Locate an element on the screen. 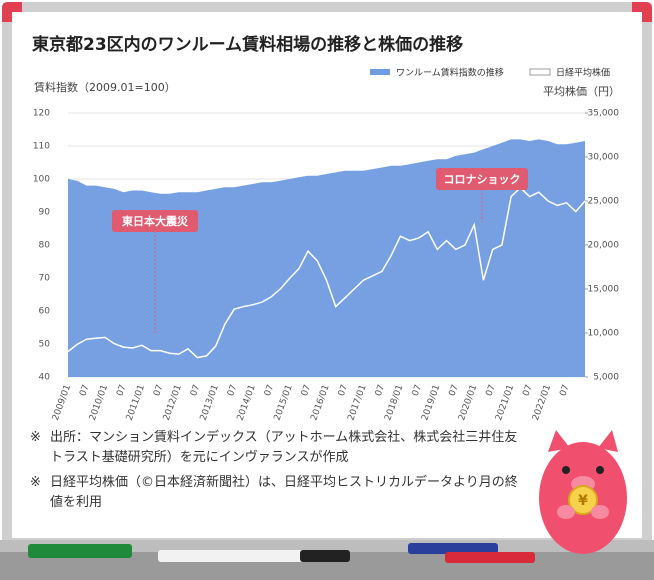  y-tick-label: 50 is located at coordinates (45, 345).